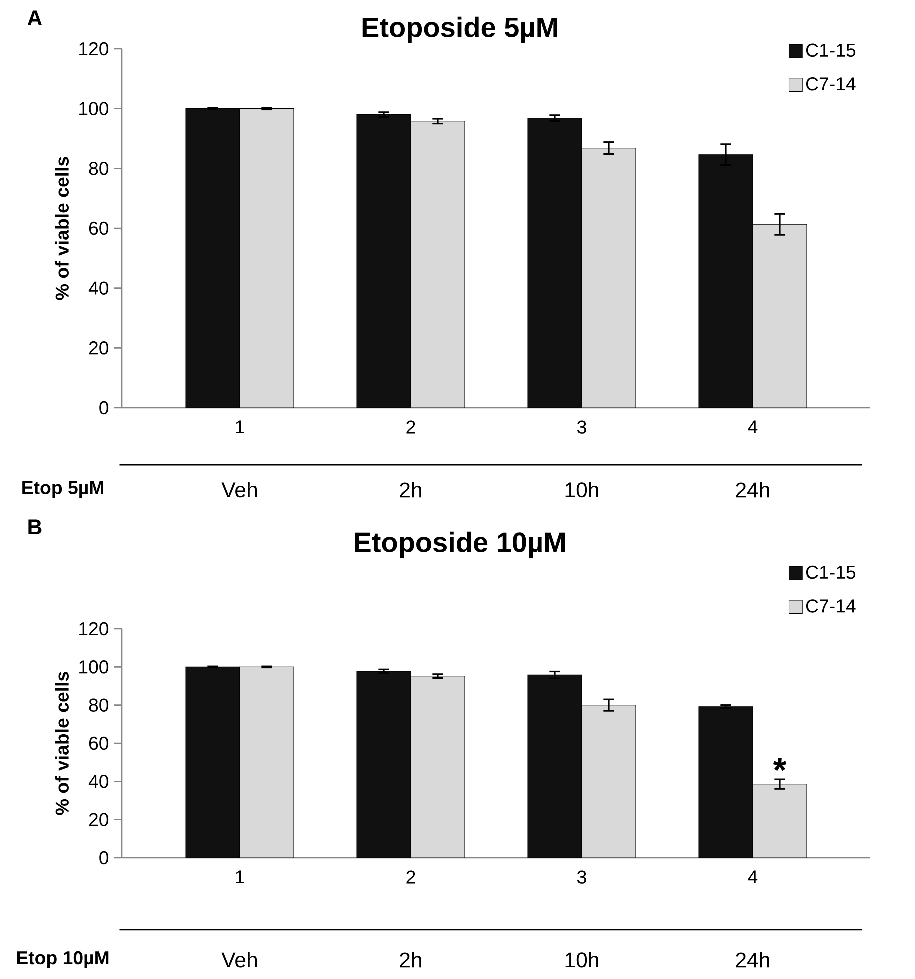 The width and height of the screenshot is (915, 979). Describe the element at coordinates (460, 545) in the screenshot. I see `chart-title: Etoposide 10µM` at that location.